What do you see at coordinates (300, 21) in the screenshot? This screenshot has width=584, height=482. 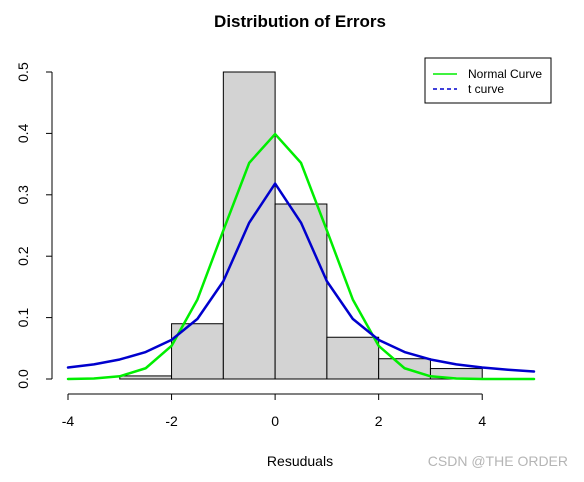 I see `chart-title: Distribution of Errors` at bounding box center [300, 21].